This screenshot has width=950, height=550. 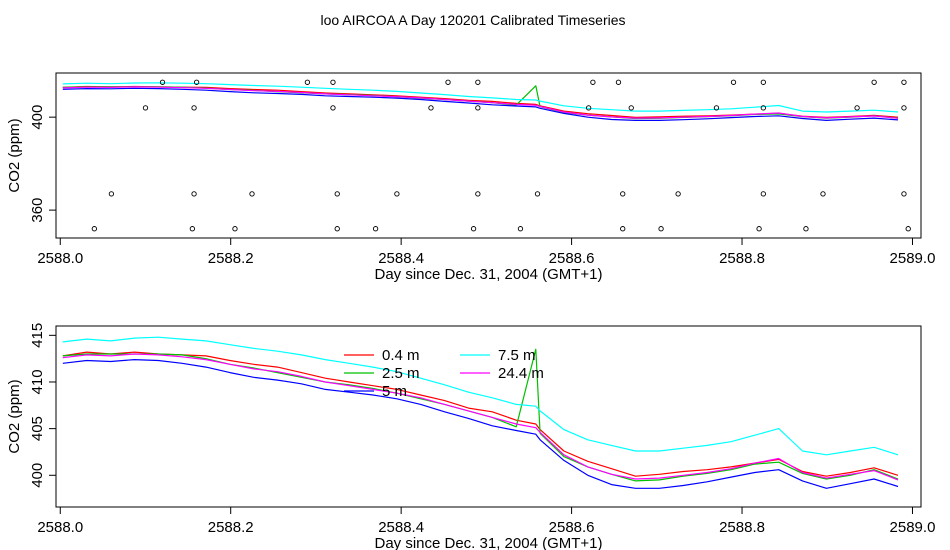 What do you see at coordinates (37, 335) in the screenshot?
I see `y-tick-label: 415` at bounding box center [37, 335].